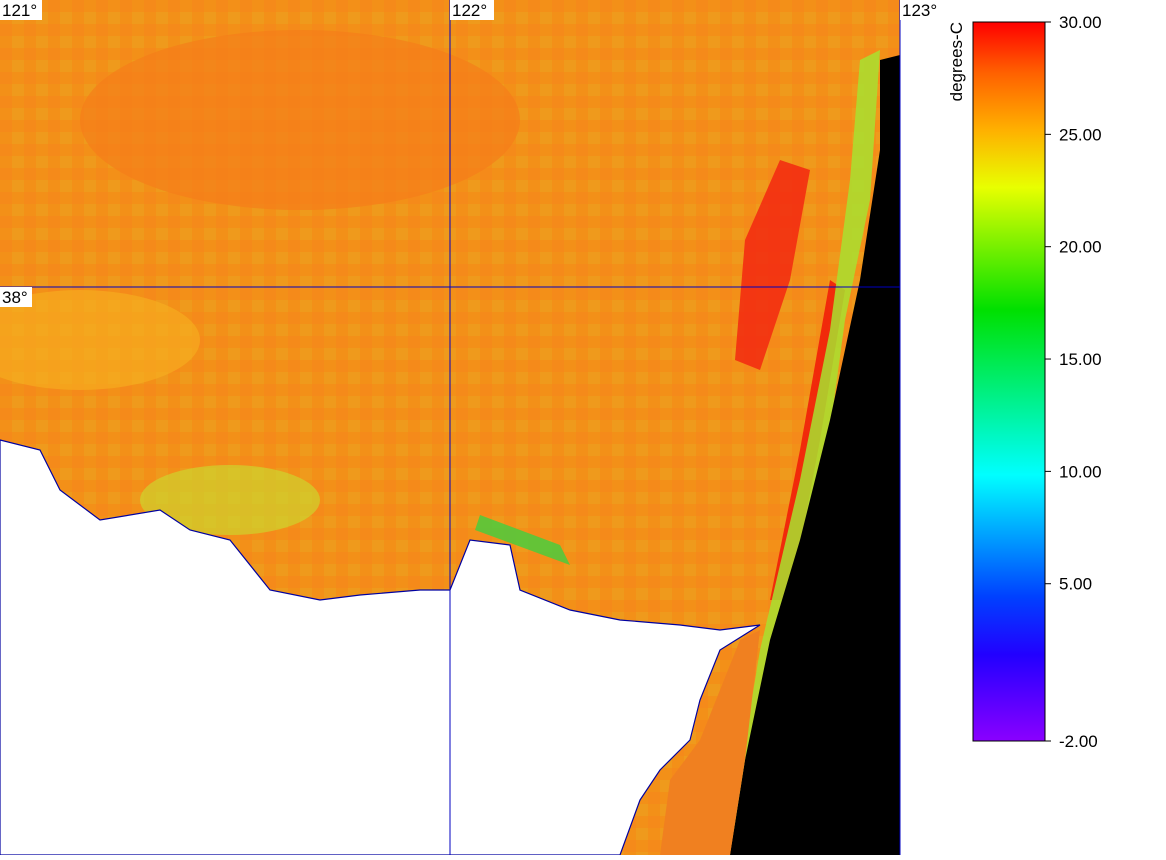 Image resolution: width=1166 pixels, height=860 pixels. Describe the element at coordinates (1080, 471) in the screenshot. I see `colorbar-tick-label: 10.00` at that location.